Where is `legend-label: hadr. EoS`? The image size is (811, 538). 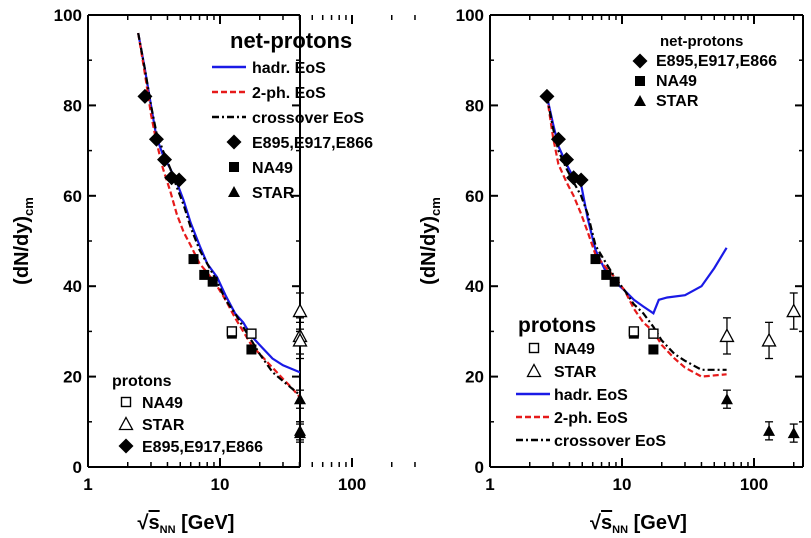
legend-label: hadr. EoS is located at coordinates (289, 68).